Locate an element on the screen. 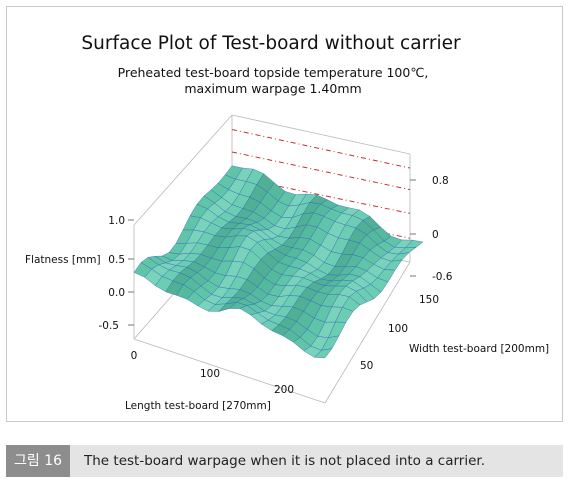 This screenshot has width=571, height=482. y-tick-1: 100 is located at coordinates (398, 329).